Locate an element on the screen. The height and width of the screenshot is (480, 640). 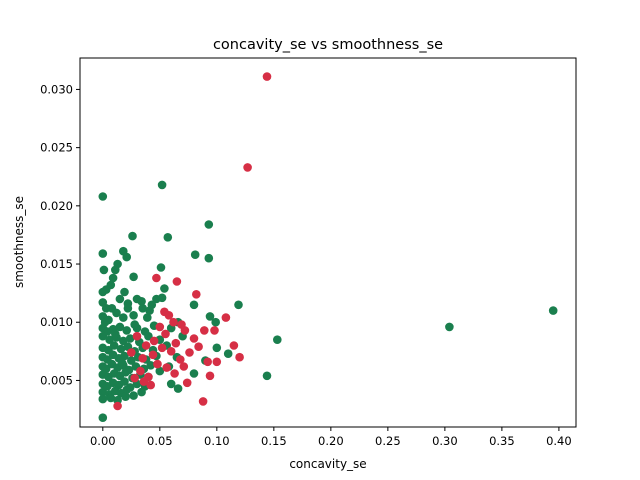
x-tick-label: 0.10 is located at coordinates (217, 441).